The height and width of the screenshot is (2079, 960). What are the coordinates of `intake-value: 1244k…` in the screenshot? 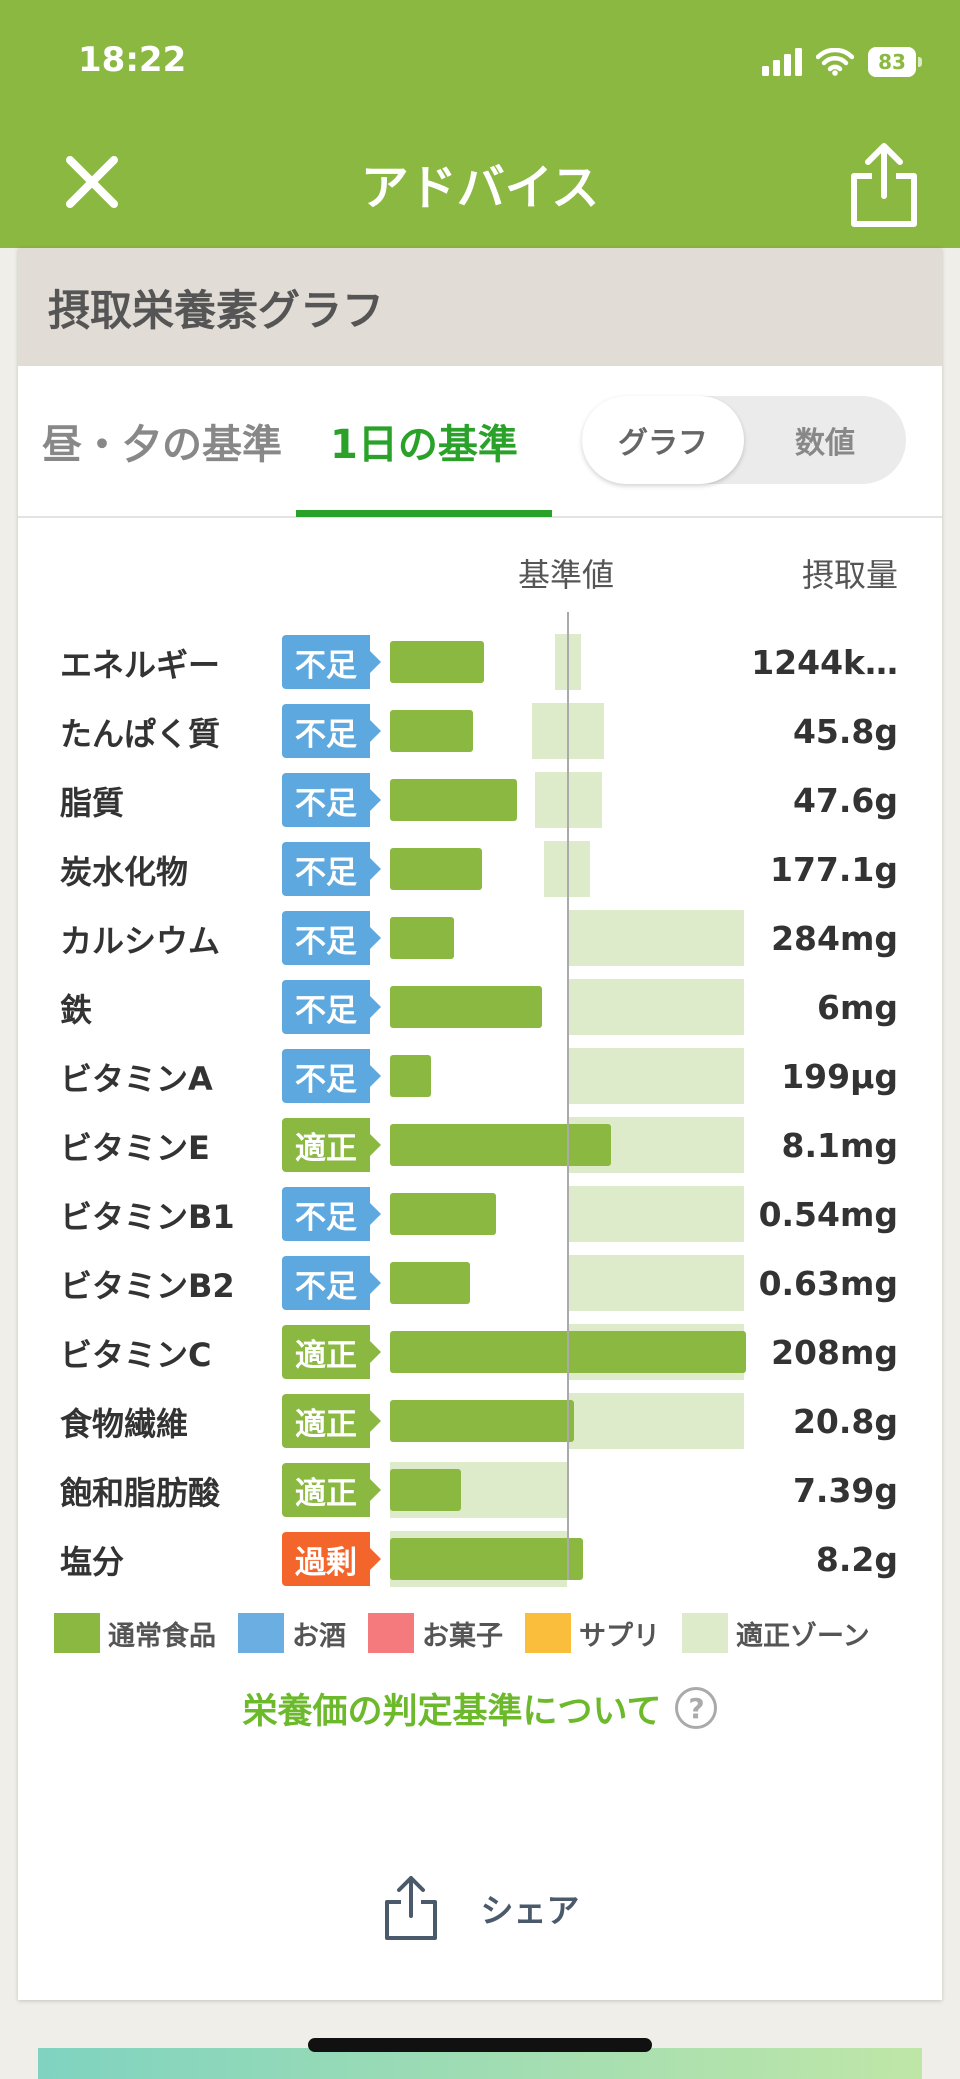 It's located at (824, 662).